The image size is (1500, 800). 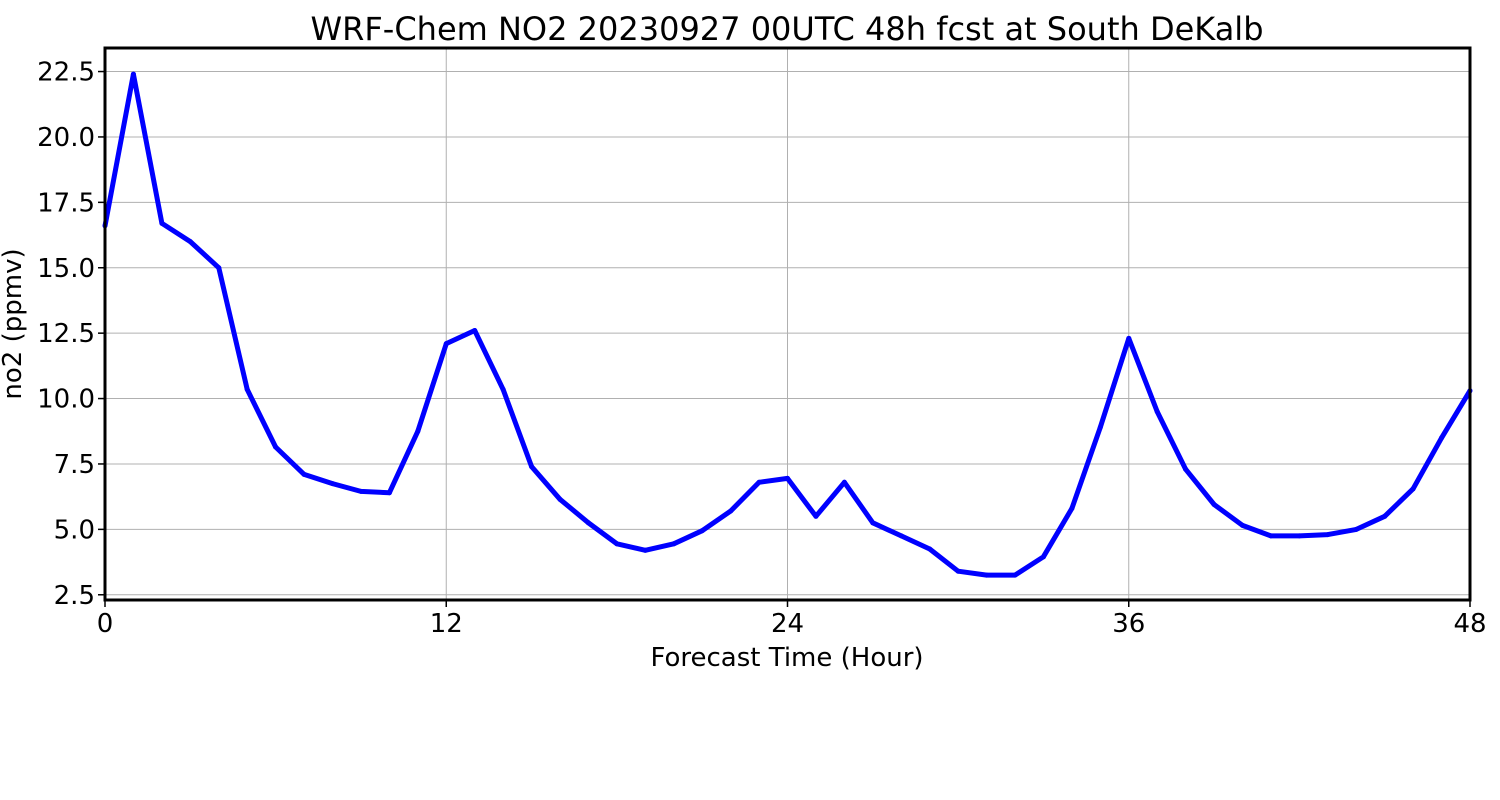 What do you see at coordinates (74, 596) in the screenshot?
I see `y-tick-label: 2.5` at bounding box center [74, 596].